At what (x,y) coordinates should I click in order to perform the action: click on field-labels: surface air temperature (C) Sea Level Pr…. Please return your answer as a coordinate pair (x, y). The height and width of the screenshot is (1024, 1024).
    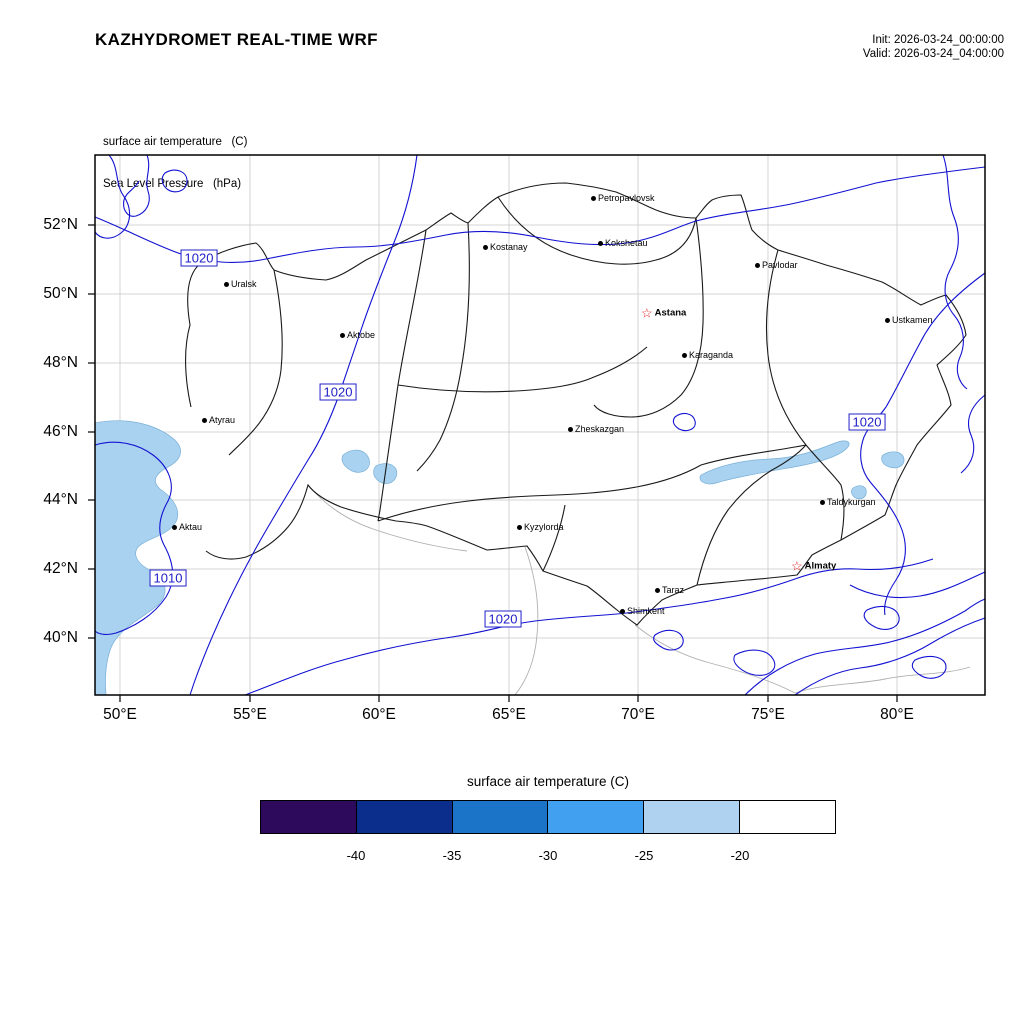
    Looking at the image, I should click on (175, 163).